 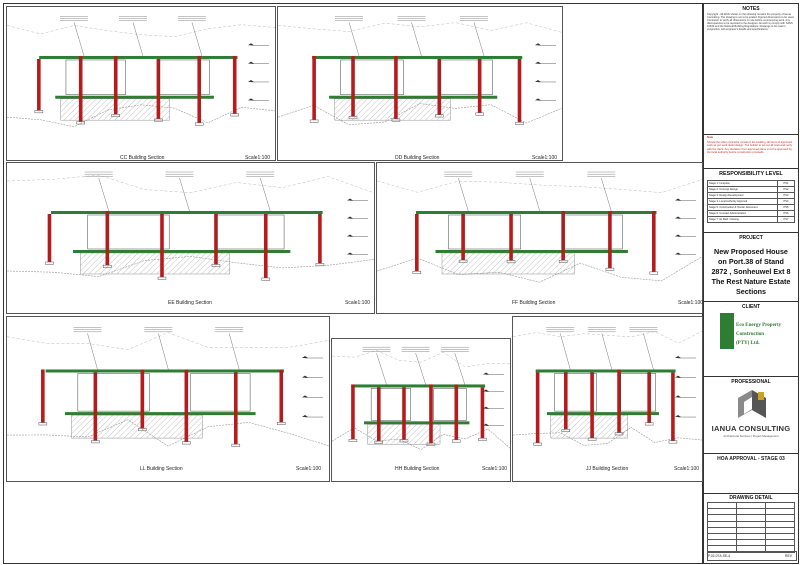 What do you see at coordinates (751, 238) in the screenshot?
I see `project-heading: PROJECT` at bounding box center [751, 238].